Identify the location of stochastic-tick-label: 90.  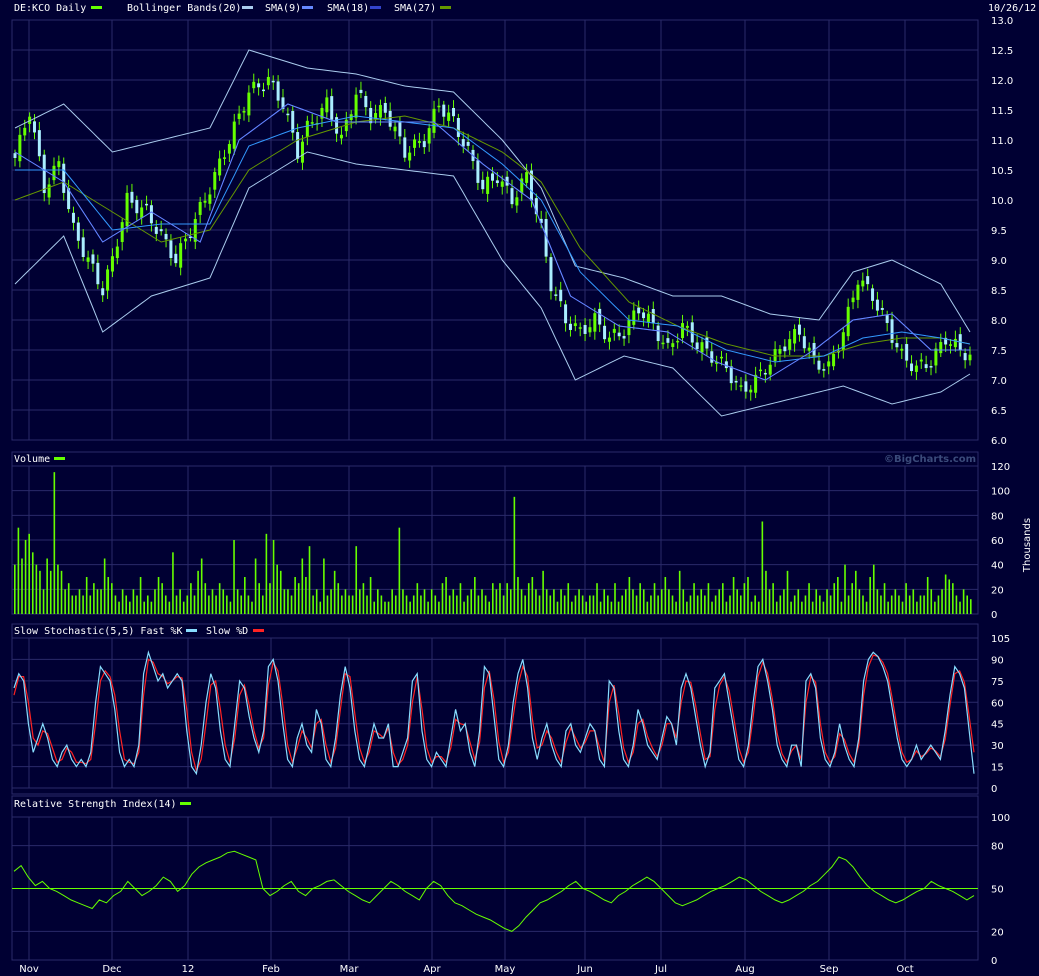
(997, 660).